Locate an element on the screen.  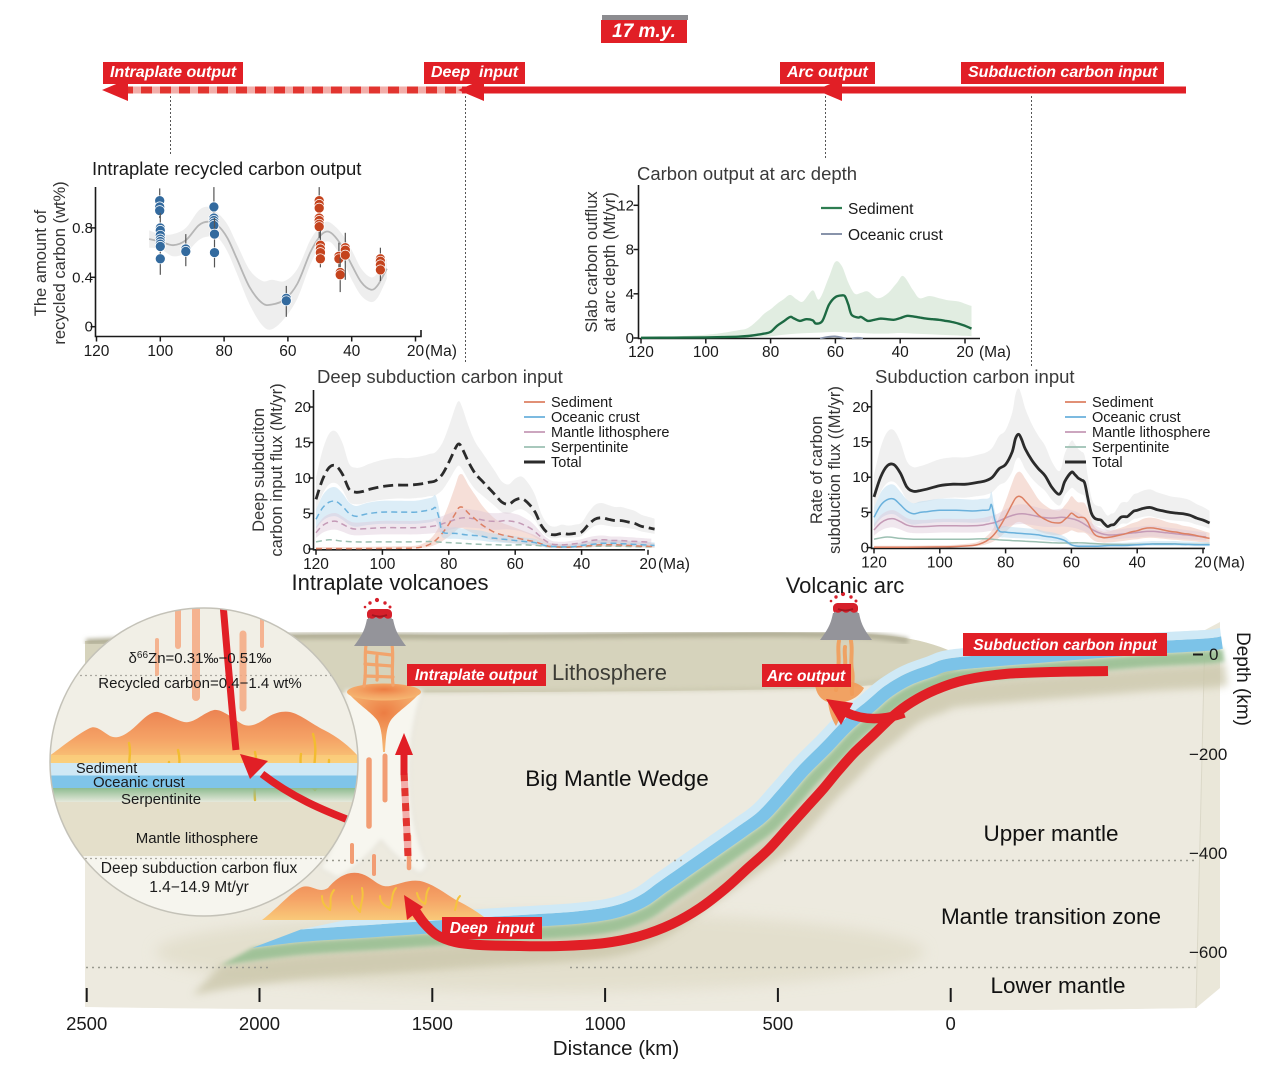
svg-text: 1500 is located at coordinates (432, 1023).